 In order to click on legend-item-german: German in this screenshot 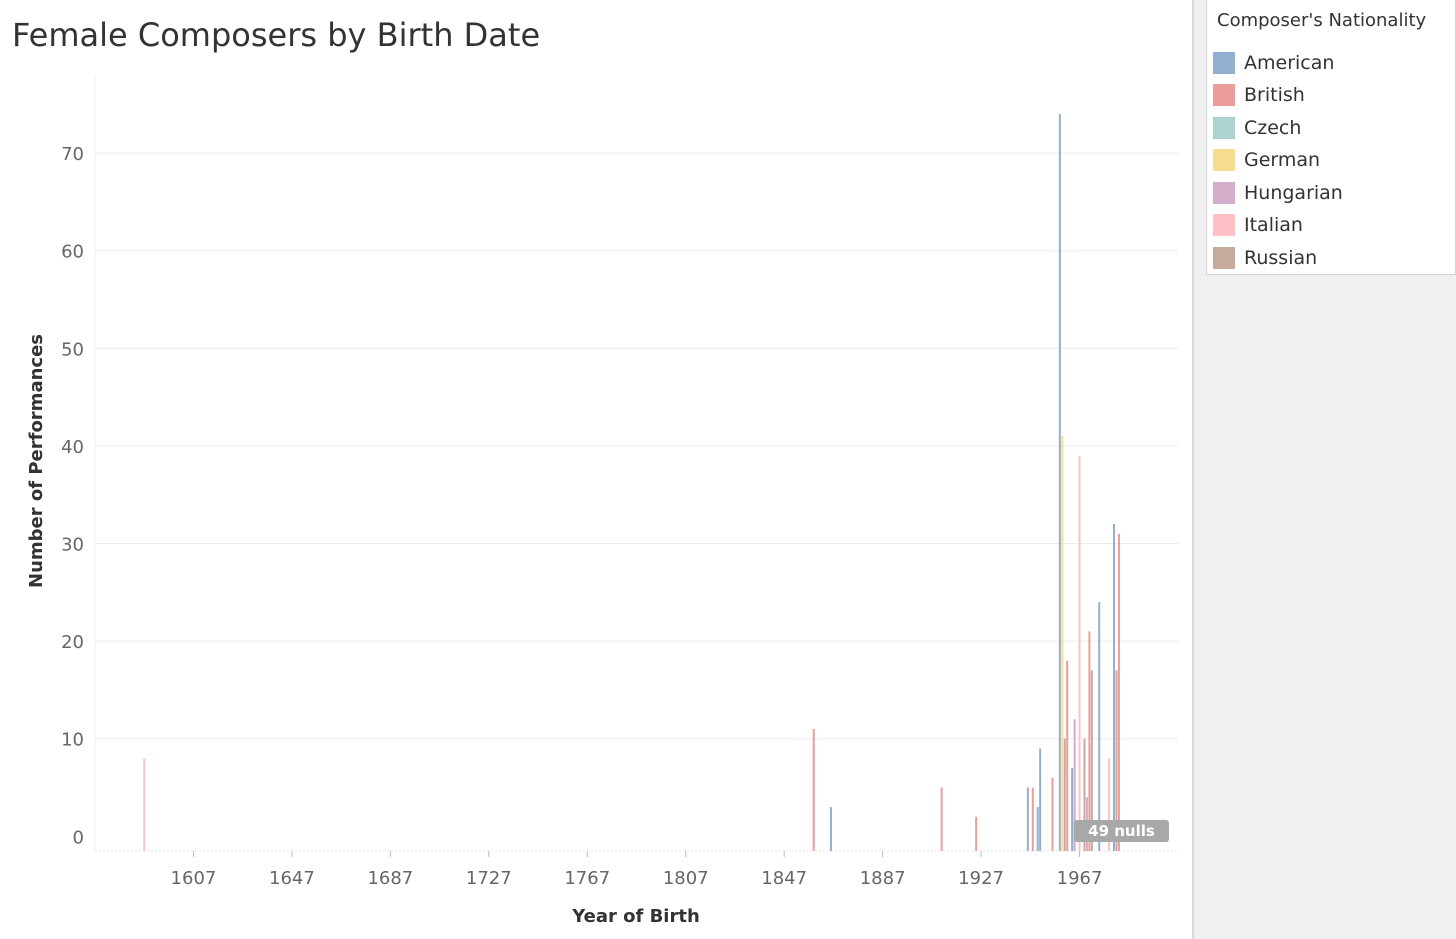, I will do `click(1266, 160)`.